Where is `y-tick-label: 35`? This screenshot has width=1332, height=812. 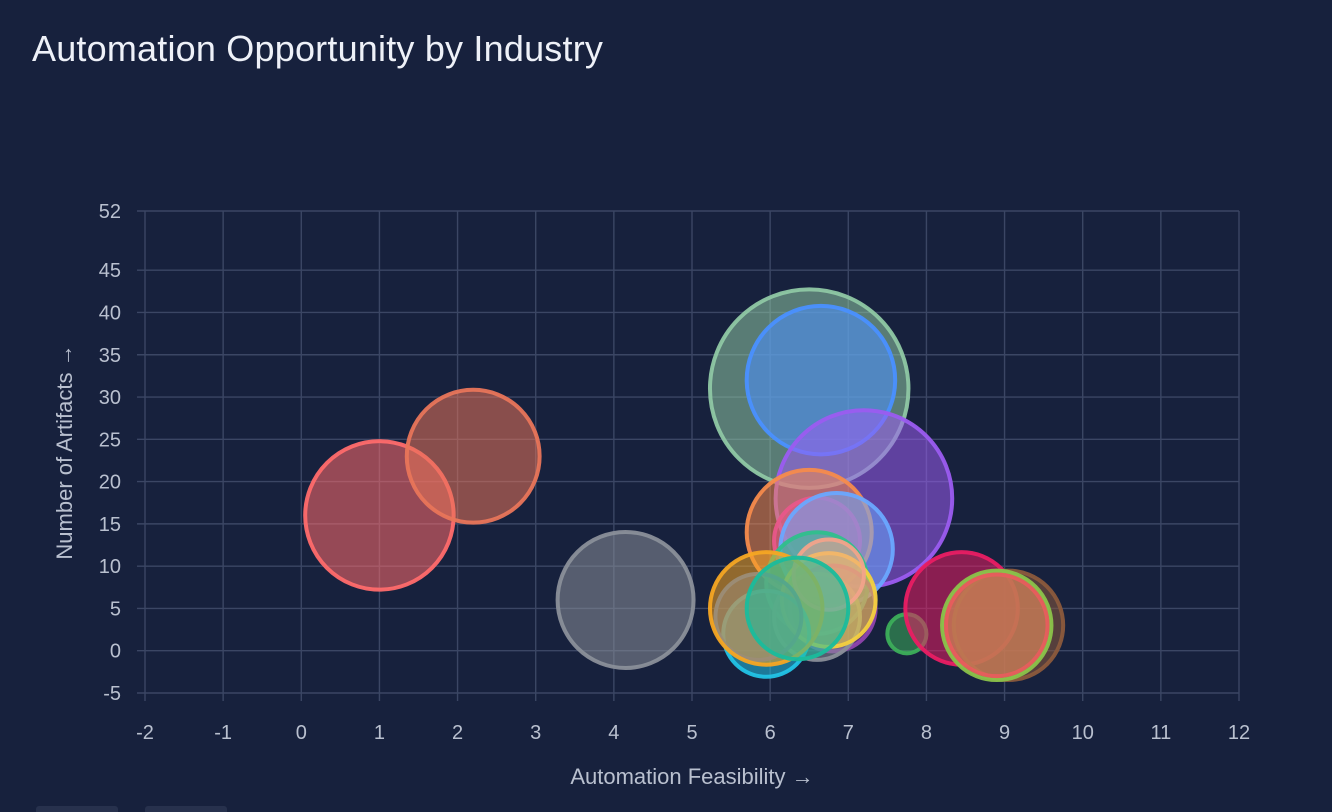 y-tick-label: 35 is located at coordinates (110, 356).